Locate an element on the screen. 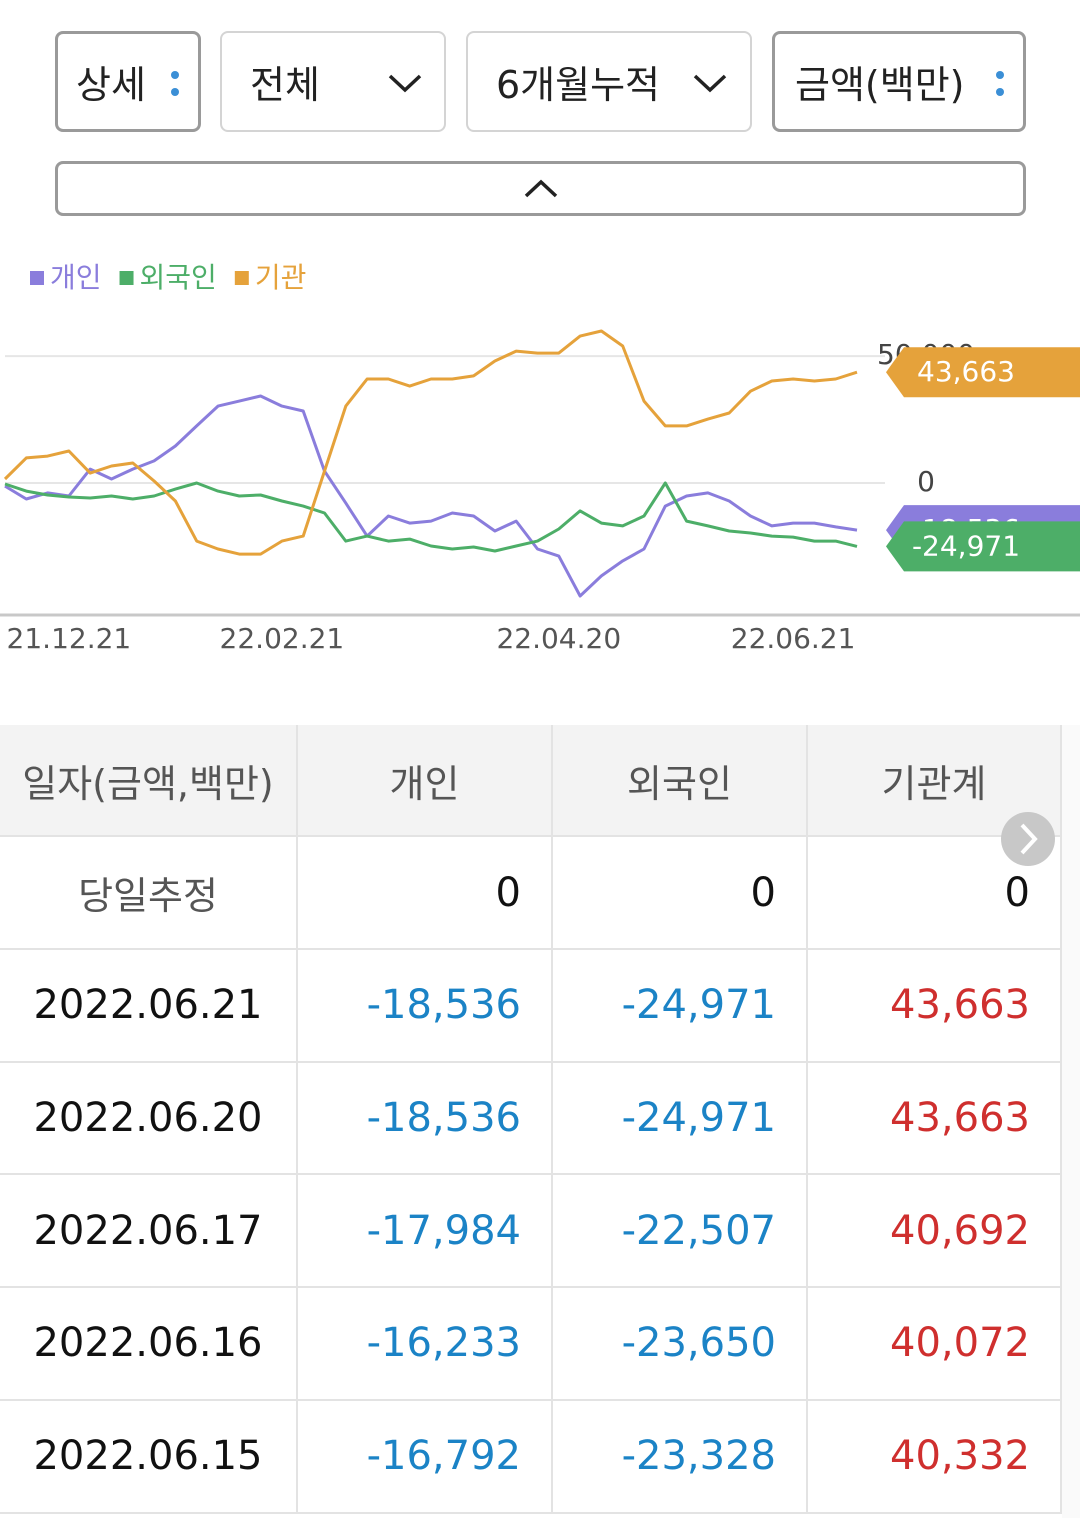 The width and height of the screenshot is (1080, 1518). end-tag-label: 43,663 is located at coordinates (966, 371).